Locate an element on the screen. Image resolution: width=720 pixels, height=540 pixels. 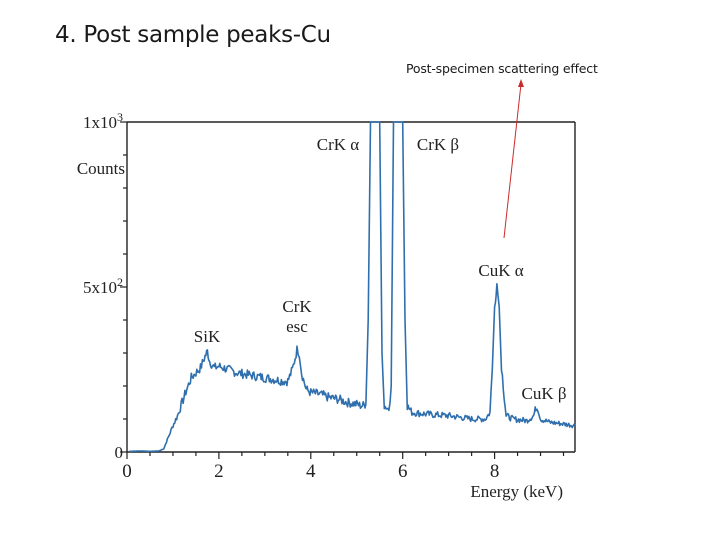
x-tick-label: 6 is located at coordinates (403, 471).